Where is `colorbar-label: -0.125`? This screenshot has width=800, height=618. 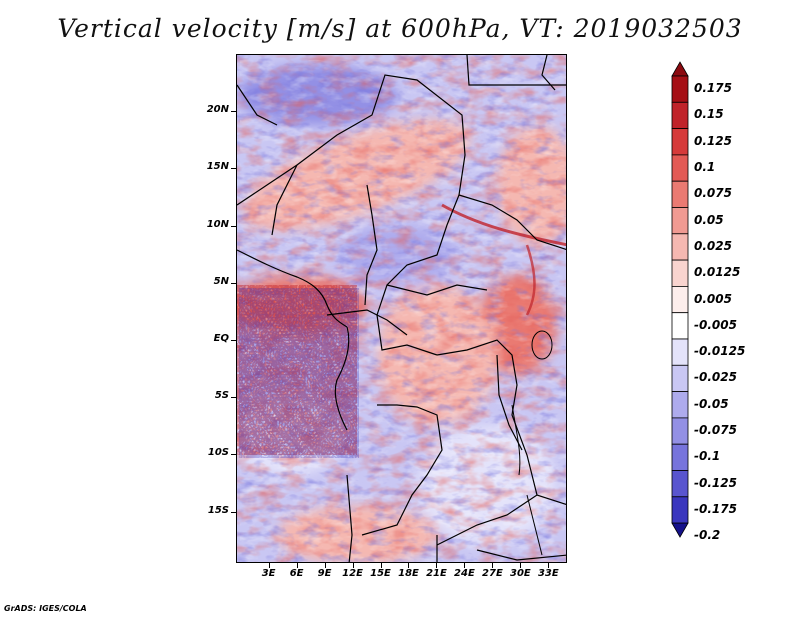
colorbar-label: -0.125 is located at coordinates (715, 482).